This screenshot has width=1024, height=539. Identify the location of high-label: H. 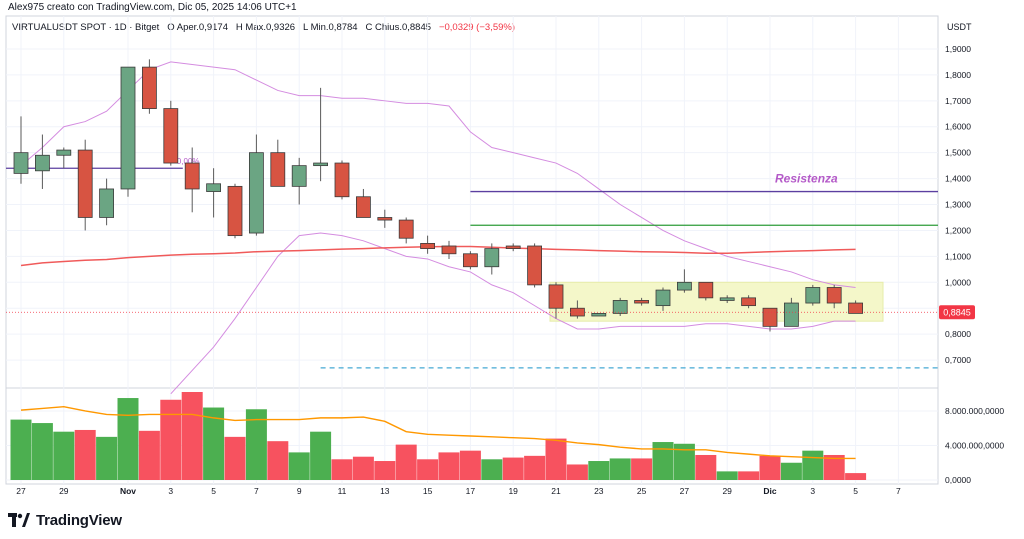
(239, 27).